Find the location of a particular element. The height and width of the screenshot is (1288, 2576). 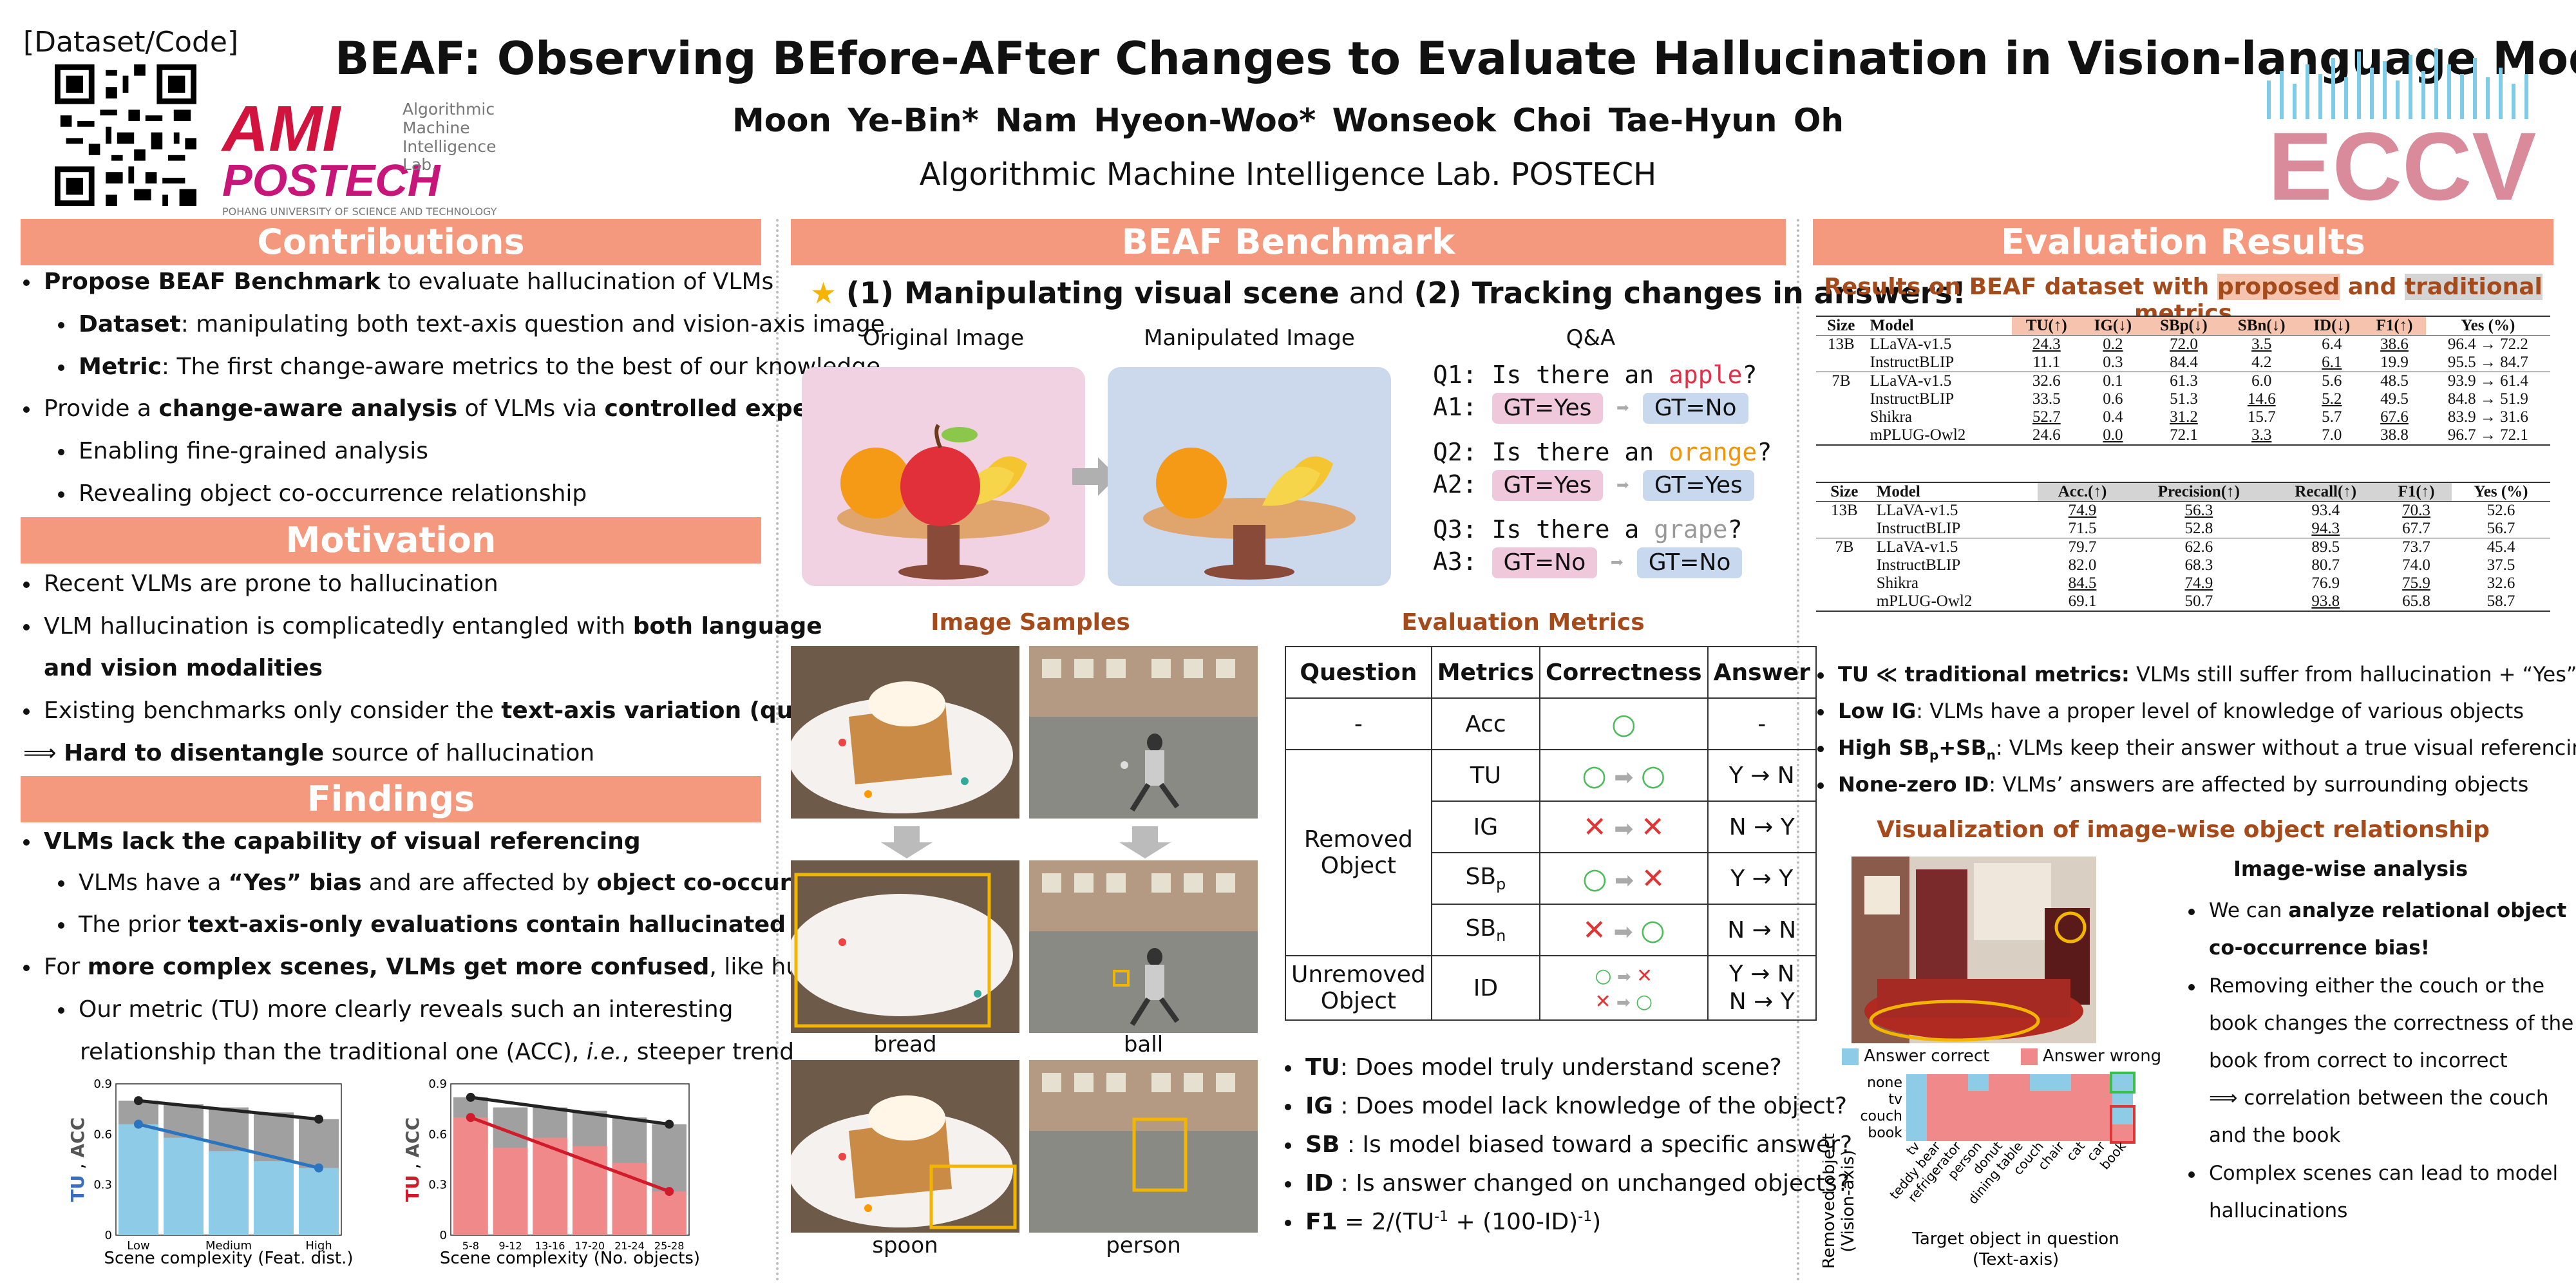

table-cell: 6.0 is located at coordinates (2262, 381).